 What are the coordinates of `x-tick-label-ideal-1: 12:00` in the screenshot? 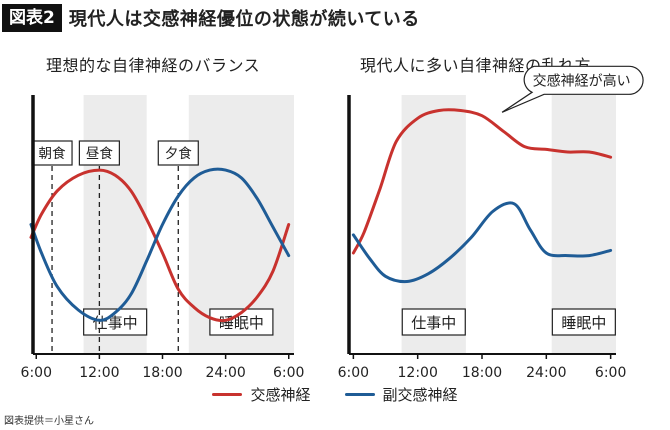 It's located at (99, 373).